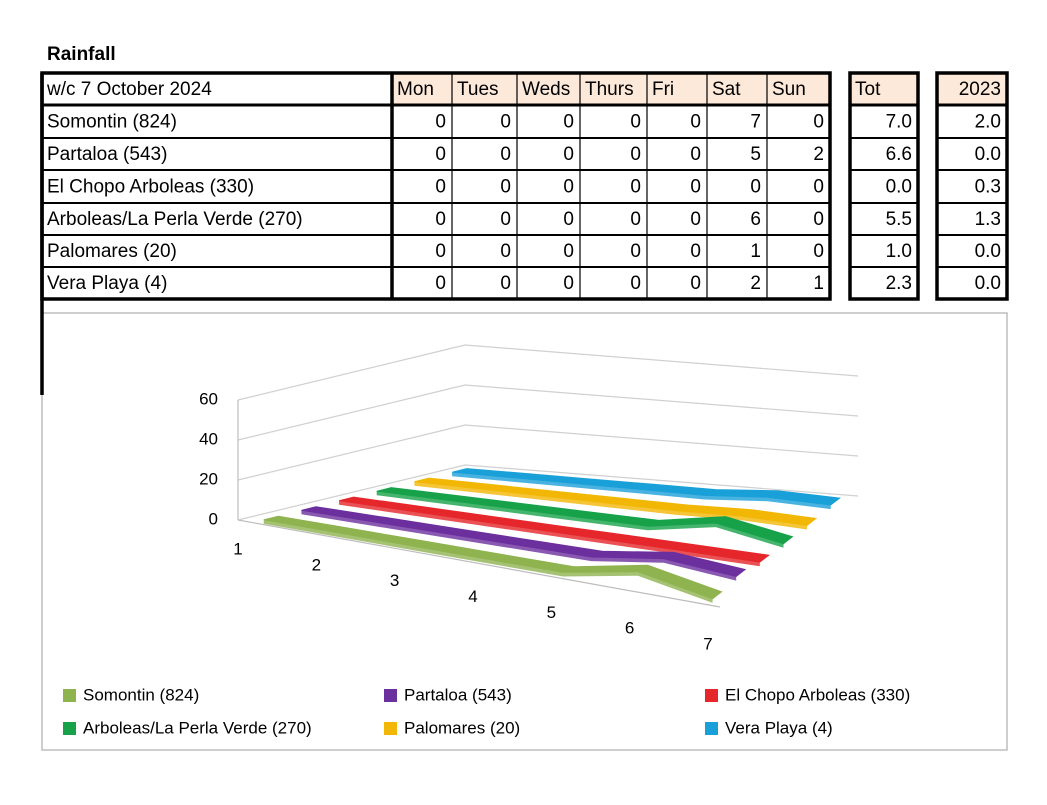 This screenshot has width=1047, height=805. Describe the element at coordinates (988, 187) in the screenshot. I see `table-cell: 0.3` at that location.